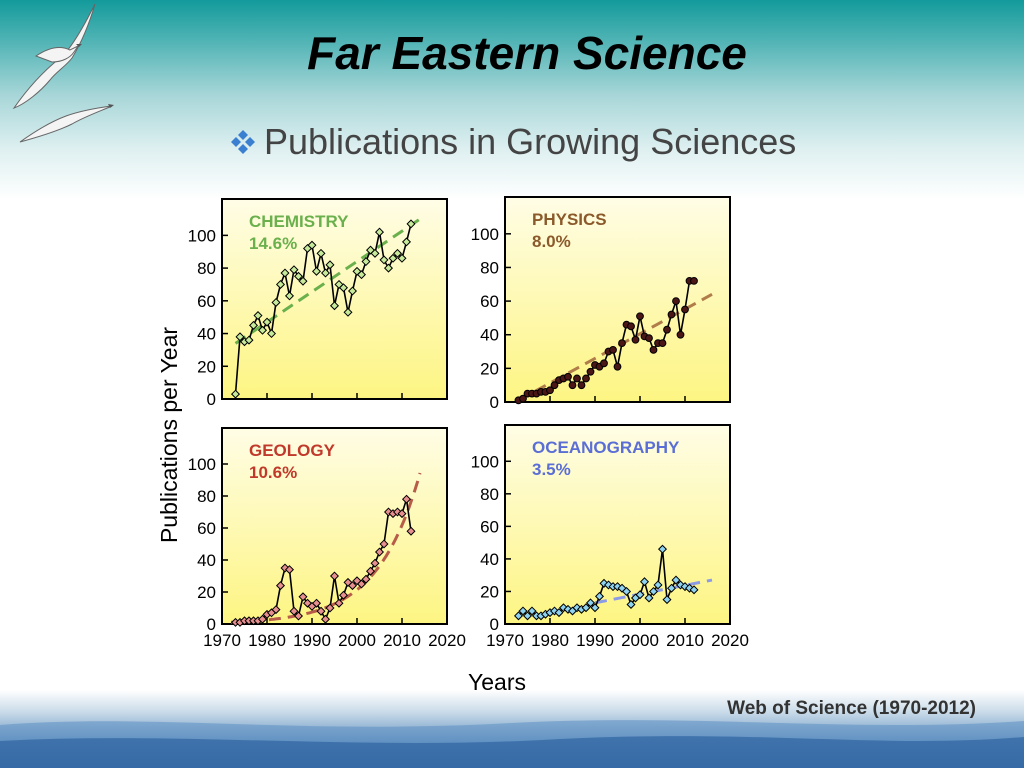 This screenshot has width=1024, height=768. I want to click on chemistry-growth-rate: 14.6%, so click(273, 243).